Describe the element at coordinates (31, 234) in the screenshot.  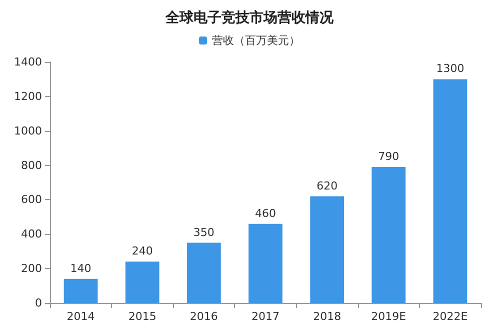
I see `y-tick-label: 400` at that location.